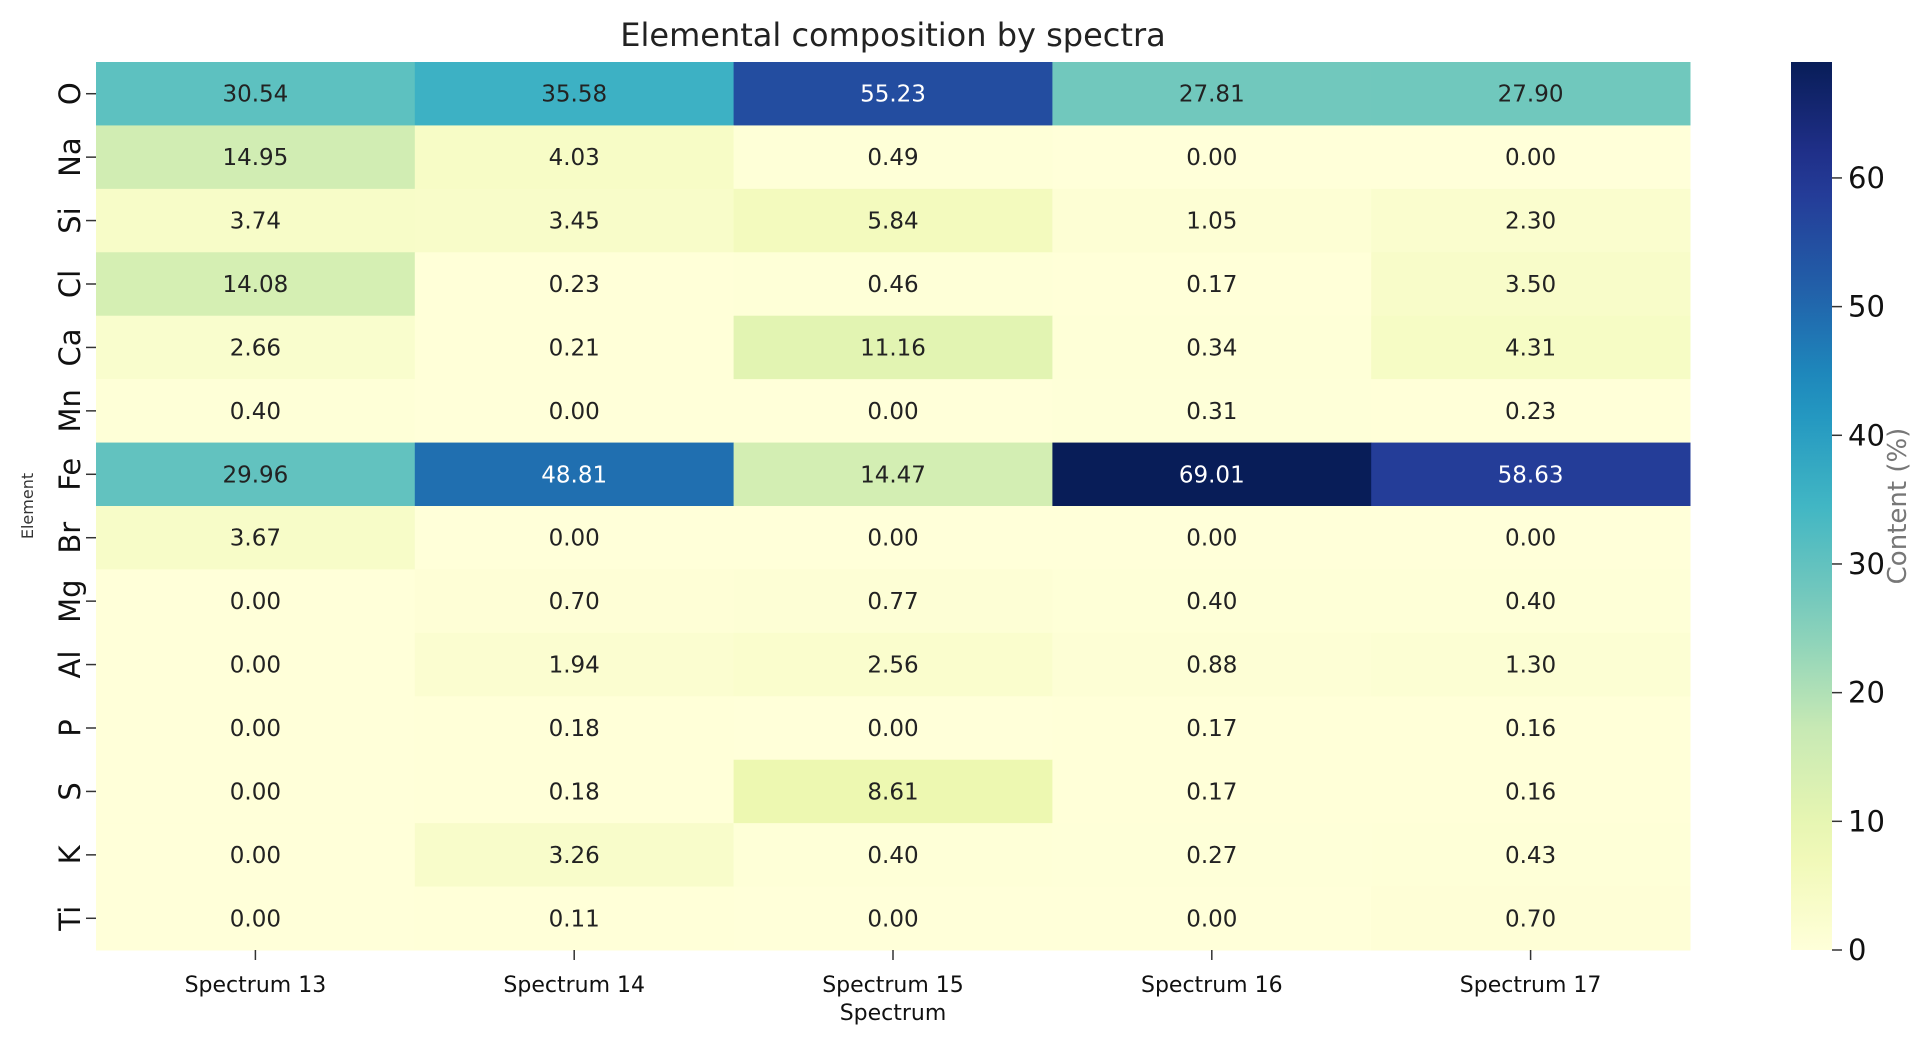 This screenshot has height=1038, width=1924. Describe the element at coordinates (574, 729) in the screenshot. I see `cell-value-label: 0.18` at that location.